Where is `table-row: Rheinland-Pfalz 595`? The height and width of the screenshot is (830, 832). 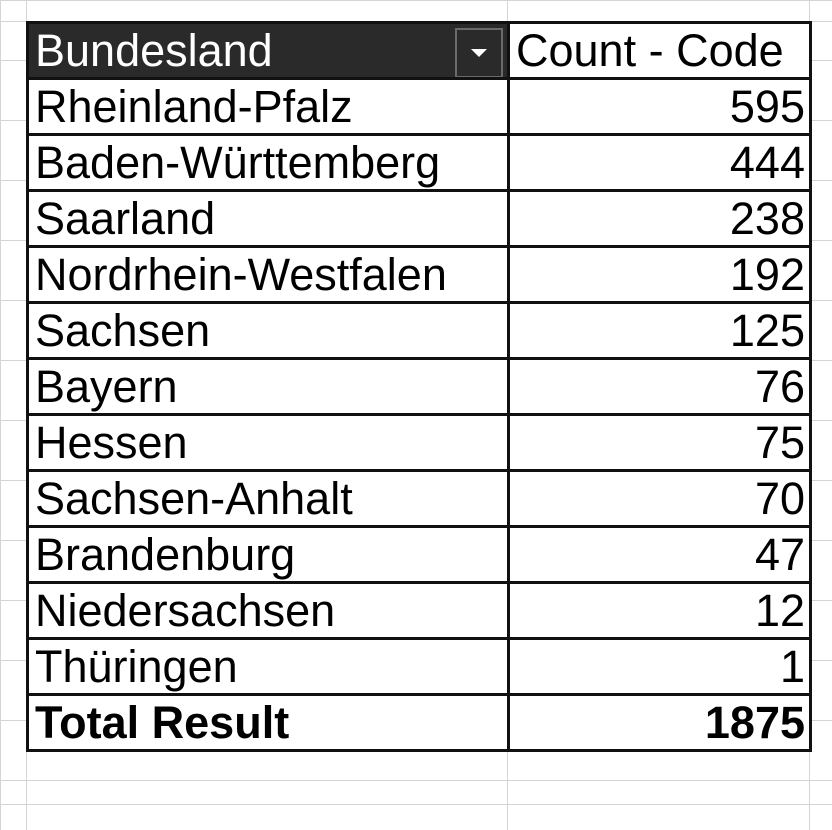 table-row: Rheinland-Pfalz 595 is located at coordinates (419, 106).